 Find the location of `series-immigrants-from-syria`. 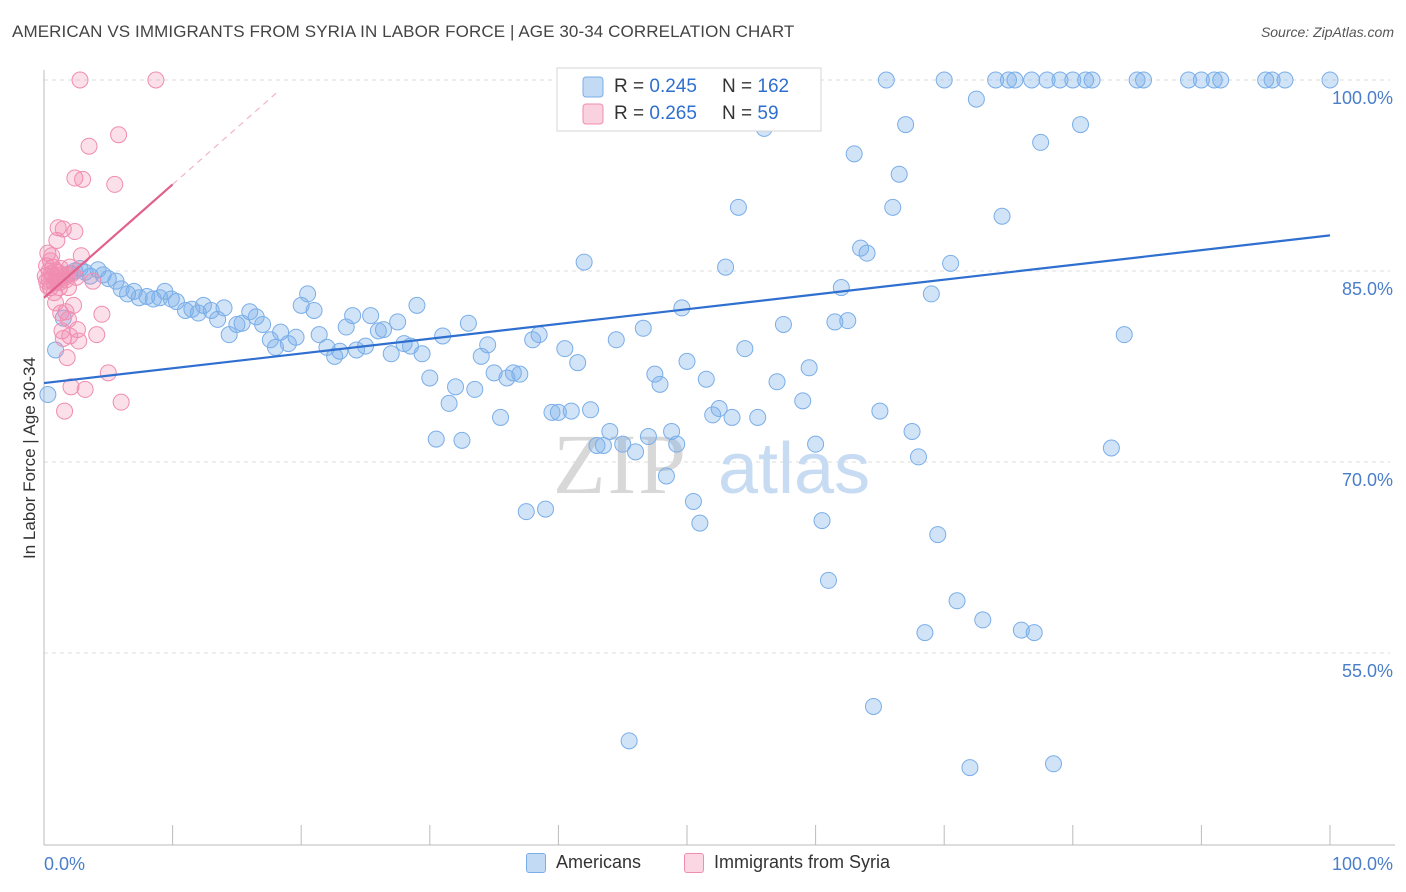

series-immigrants-from-syria is located at coordinates (100, 245).